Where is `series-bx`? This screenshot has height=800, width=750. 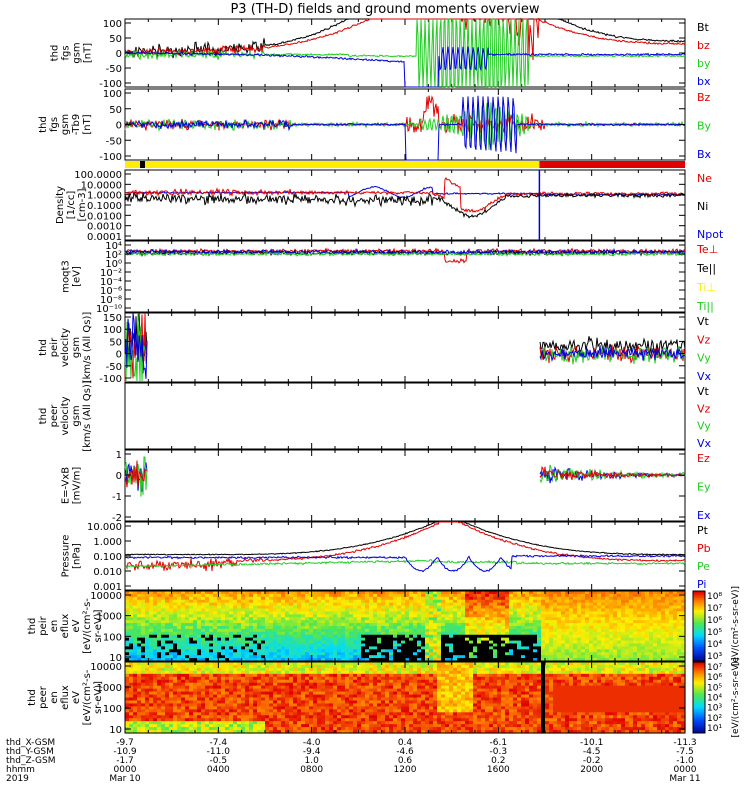 series-bx is located at coordinates (405, 67).